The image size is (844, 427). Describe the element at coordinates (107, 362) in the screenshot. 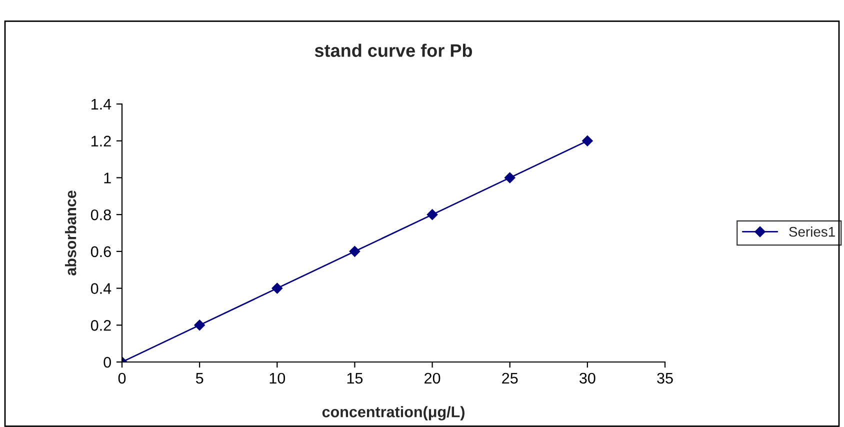

I see `y-tick-label: 0` at that location.